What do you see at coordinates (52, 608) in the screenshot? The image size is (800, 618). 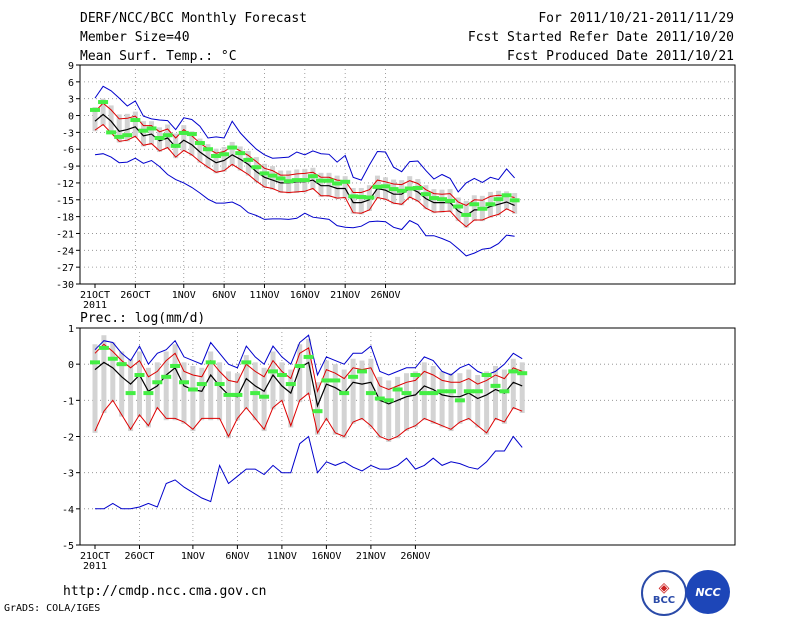 I see `grads-credit: GrADS: COLA/IGES` at bounding box center [52, 608].